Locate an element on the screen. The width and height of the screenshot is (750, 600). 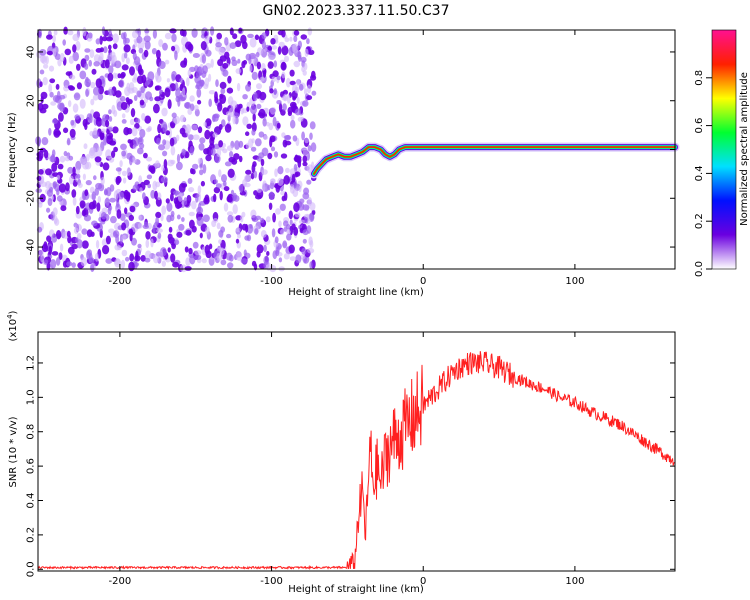
snr-y-label: SNR (10 * v/v) is located at coordinates (13, 451).